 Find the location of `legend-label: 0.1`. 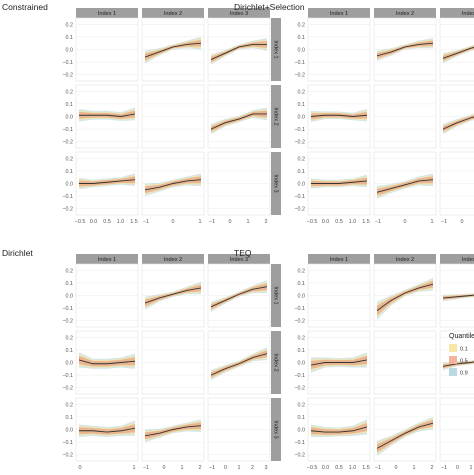

legend-label: 0.1 is located at coordinates (464, 350).